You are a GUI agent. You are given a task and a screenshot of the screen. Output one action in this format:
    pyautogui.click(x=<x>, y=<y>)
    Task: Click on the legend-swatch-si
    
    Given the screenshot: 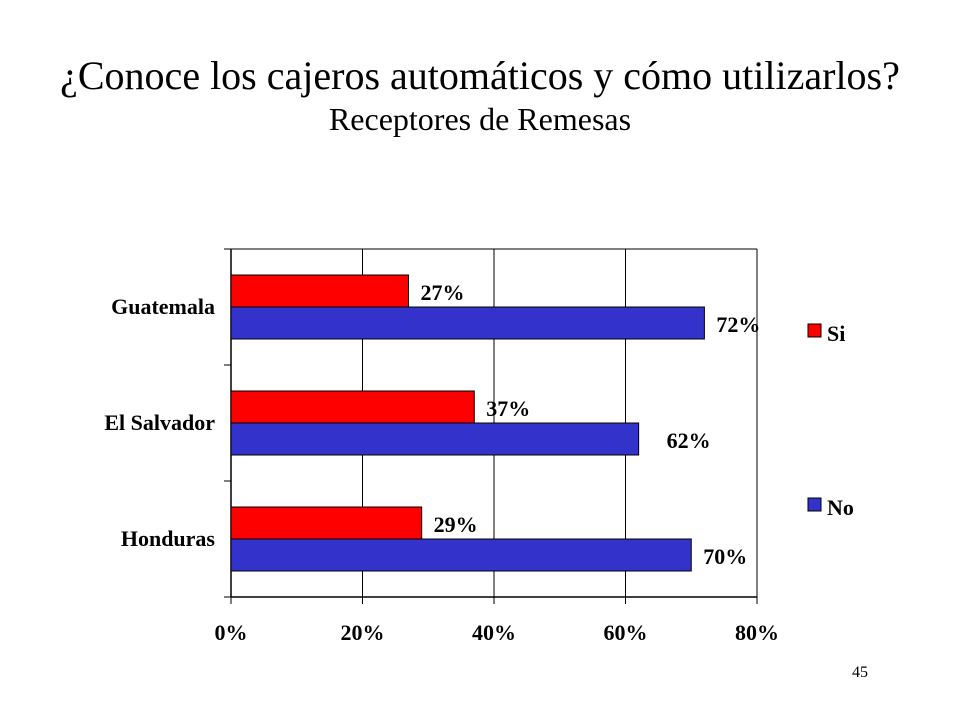 What is the action you would take?
    pyautogui.click(x=814, y=330)
    